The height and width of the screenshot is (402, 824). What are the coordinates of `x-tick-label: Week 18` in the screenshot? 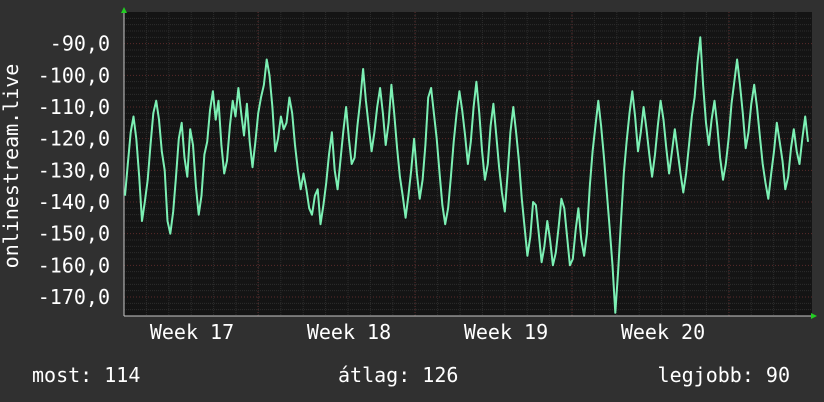 It's located at (349, 332).